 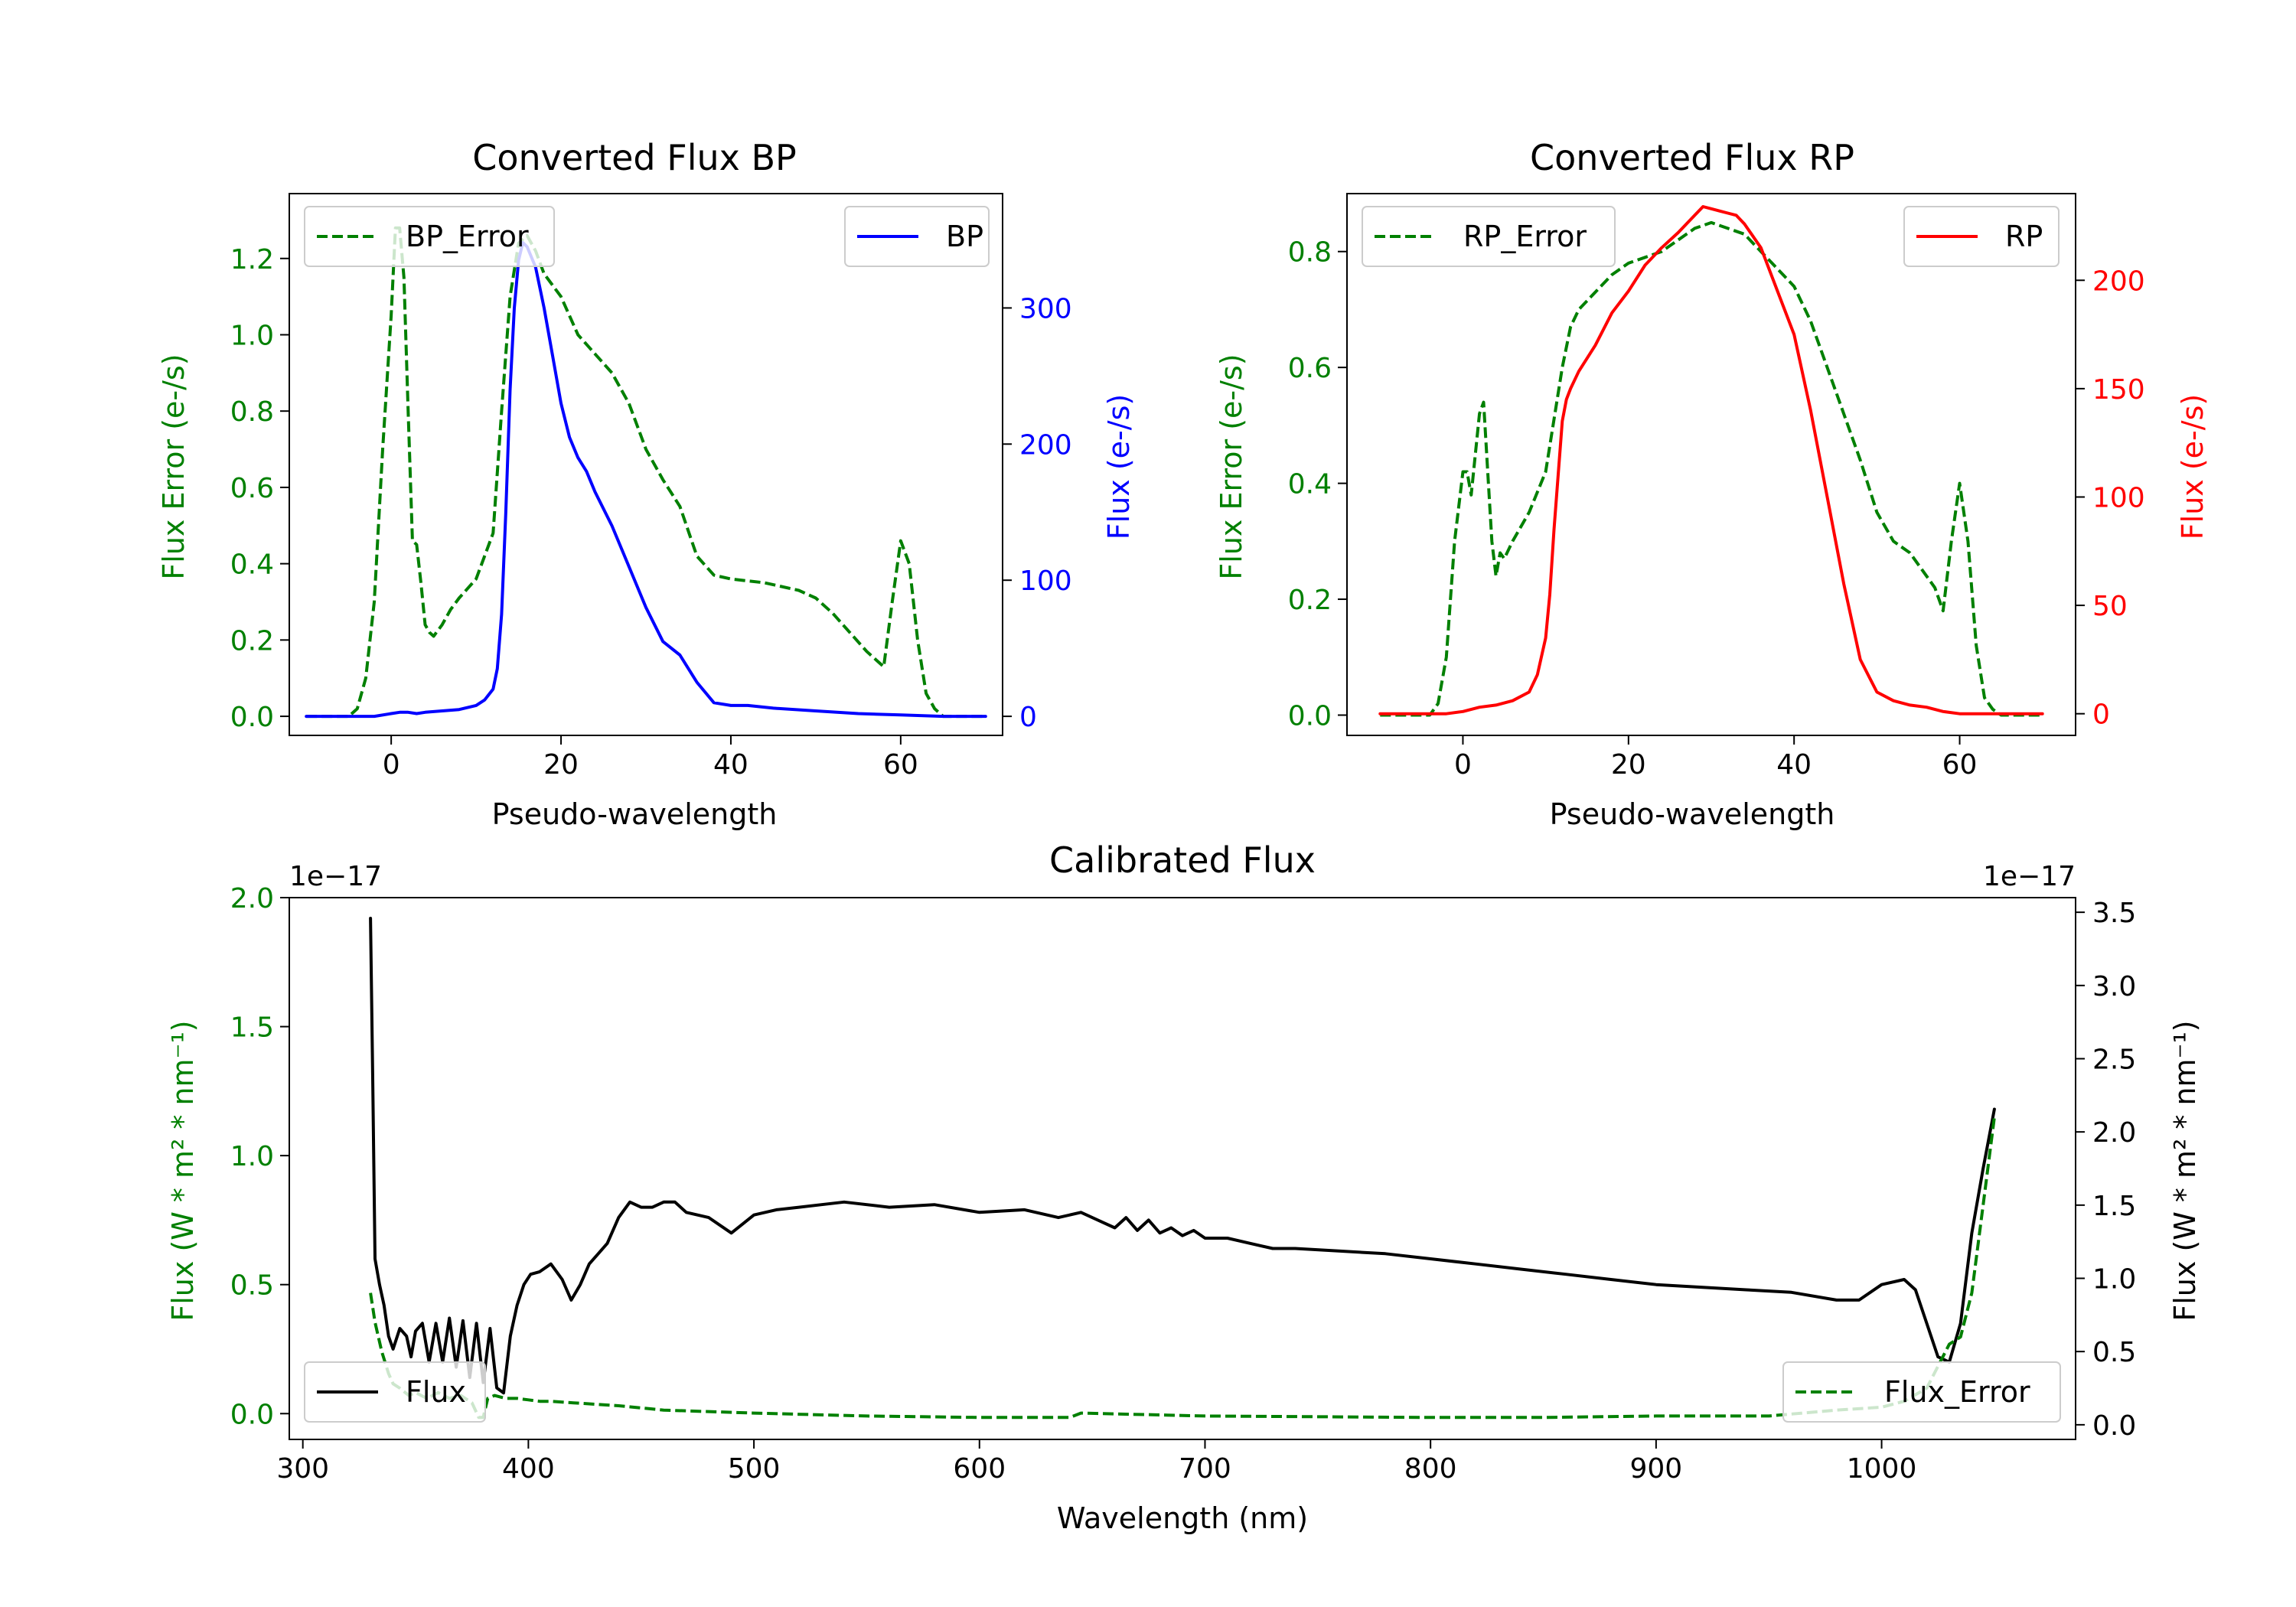 I want to click on series-line-flux-error, so click(x=1182, y=1268).